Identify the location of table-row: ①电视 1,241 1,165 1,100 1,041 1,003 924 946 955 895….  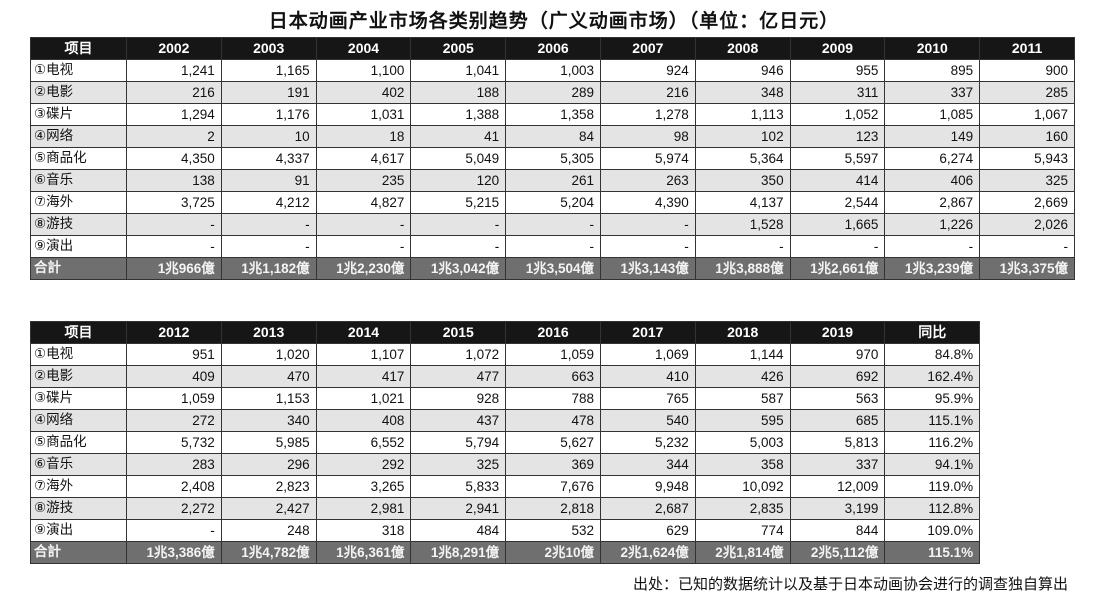
(552, 70).